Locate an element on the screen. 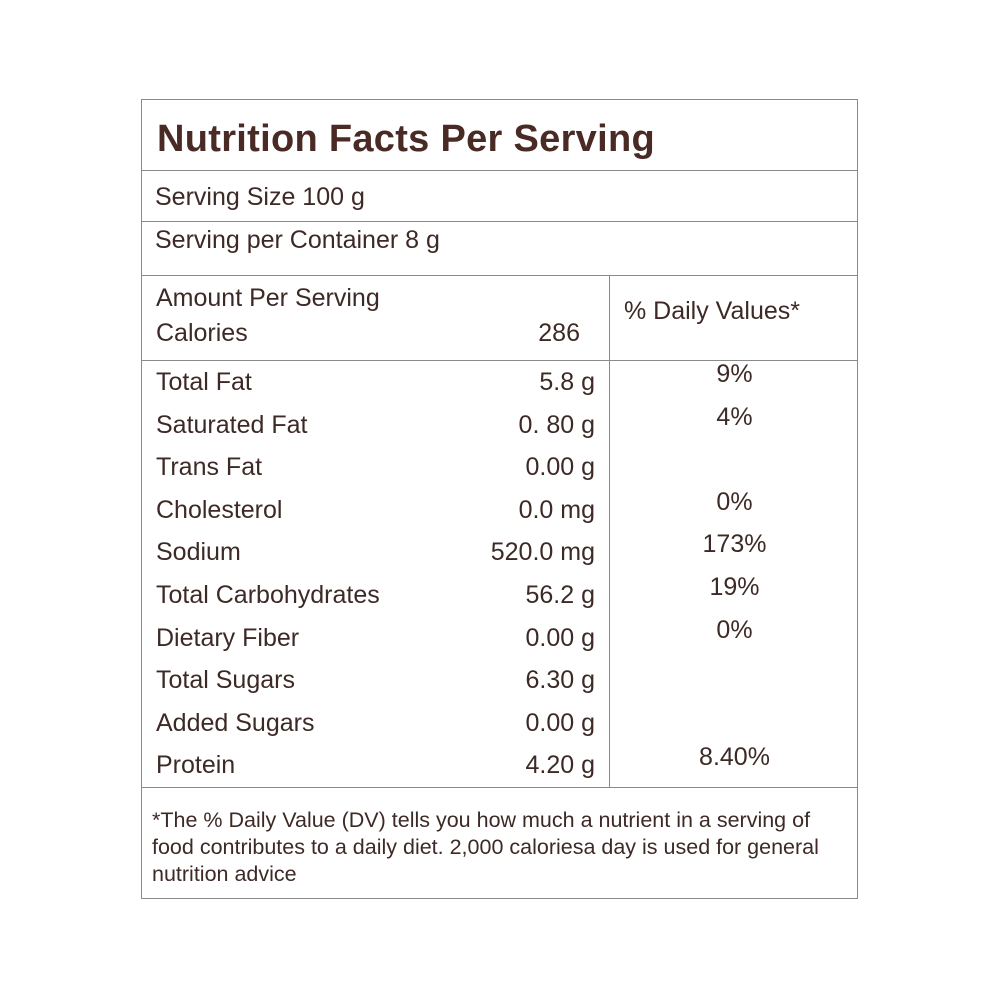 This screenshot has height=1000, width=1000. nutrient-amount: 0. 80 g is located at coordinates (556, 424).